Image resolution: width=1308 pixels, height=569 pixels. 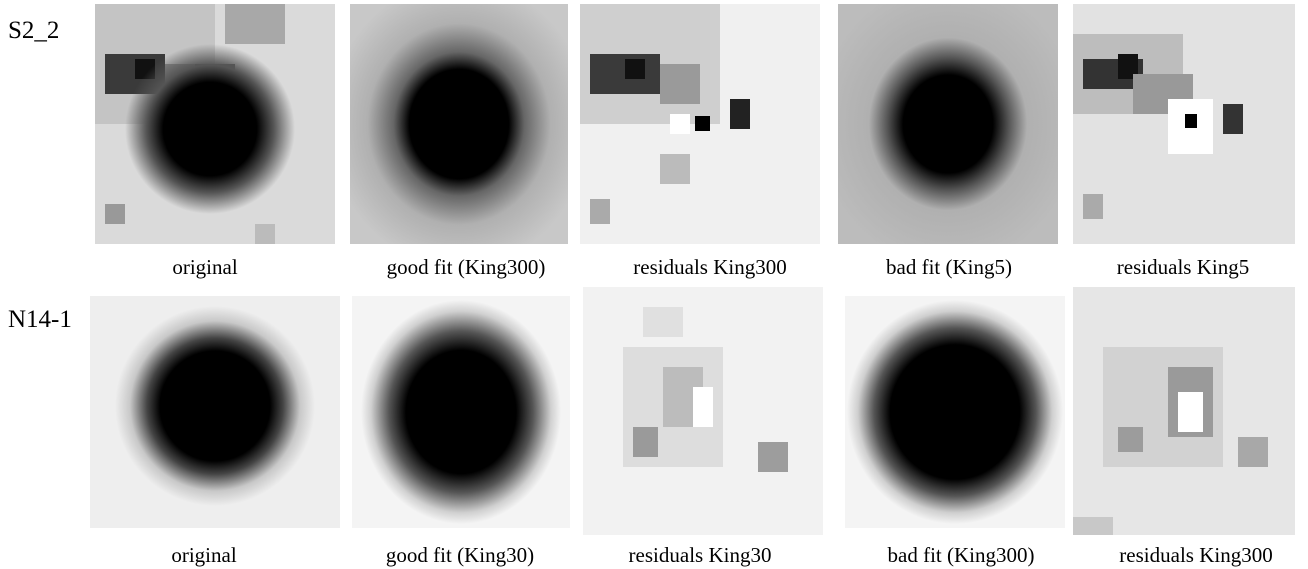 What do you see at coordinates (1183, 267) in the screenshot?
I see `caption-s2-2-residuals-king5: residuals King5` at bounding box center [1183, 267].